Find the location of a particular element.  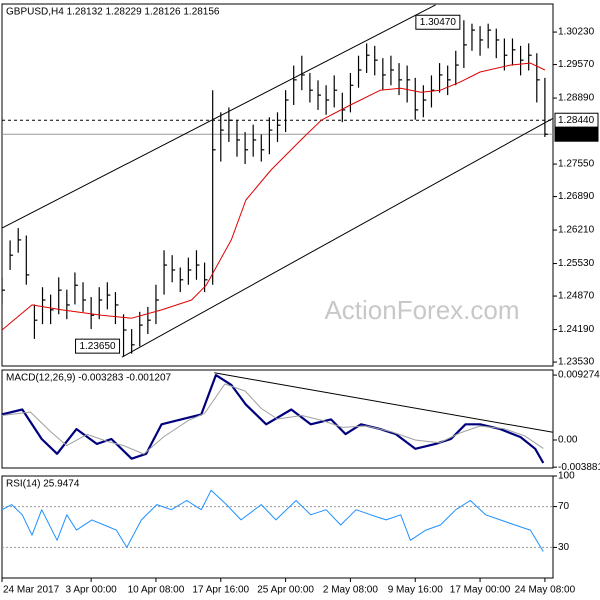

y-tick-label: 1.25530 is located at coordinates (576, 263).